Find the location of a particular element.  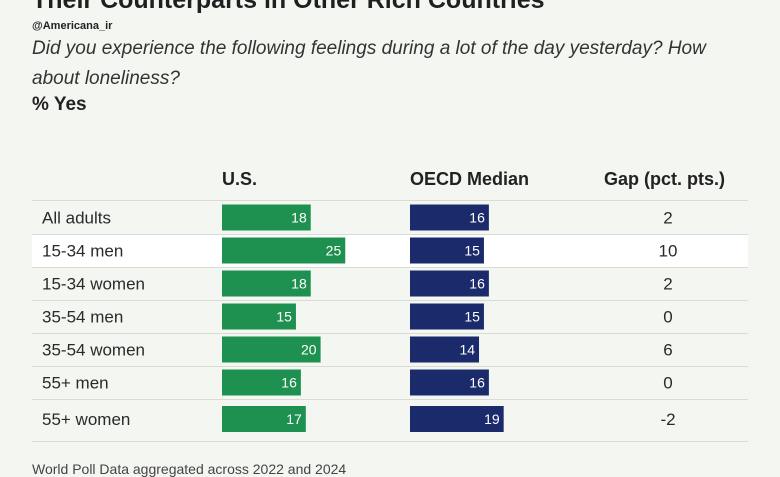

us-value-label: 25 is located at coordinates (334, 251).